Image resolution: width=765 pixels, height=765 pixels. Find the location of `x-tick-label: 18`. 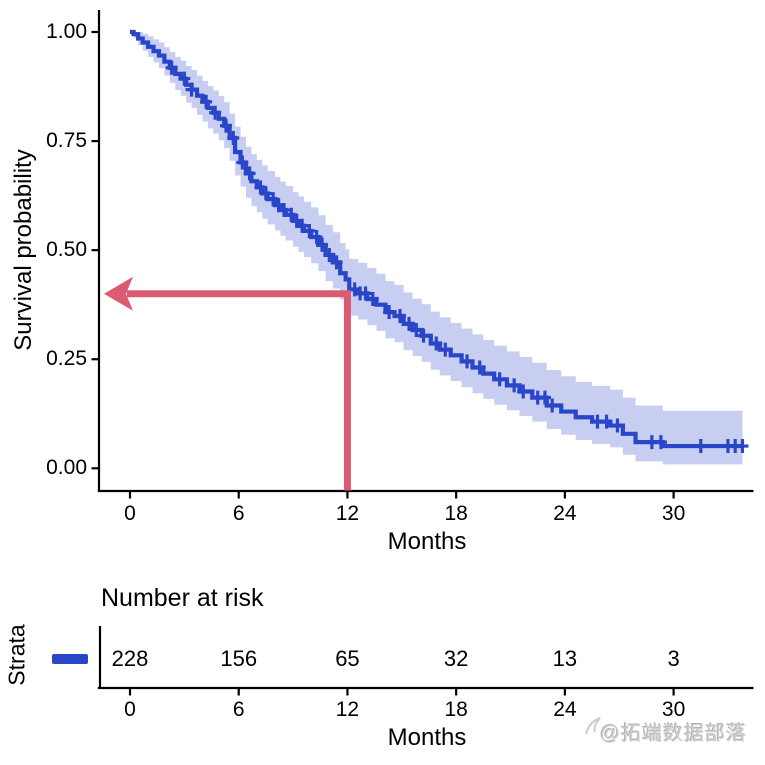

x-tick-label: 18 is located at coordinates (456, 513).